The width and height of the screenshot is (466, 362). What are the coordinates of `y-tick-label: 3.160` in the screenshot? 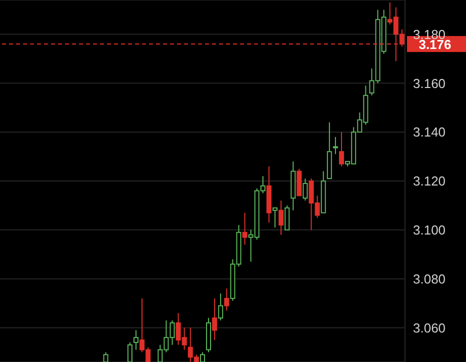 It's located at (429, 83).